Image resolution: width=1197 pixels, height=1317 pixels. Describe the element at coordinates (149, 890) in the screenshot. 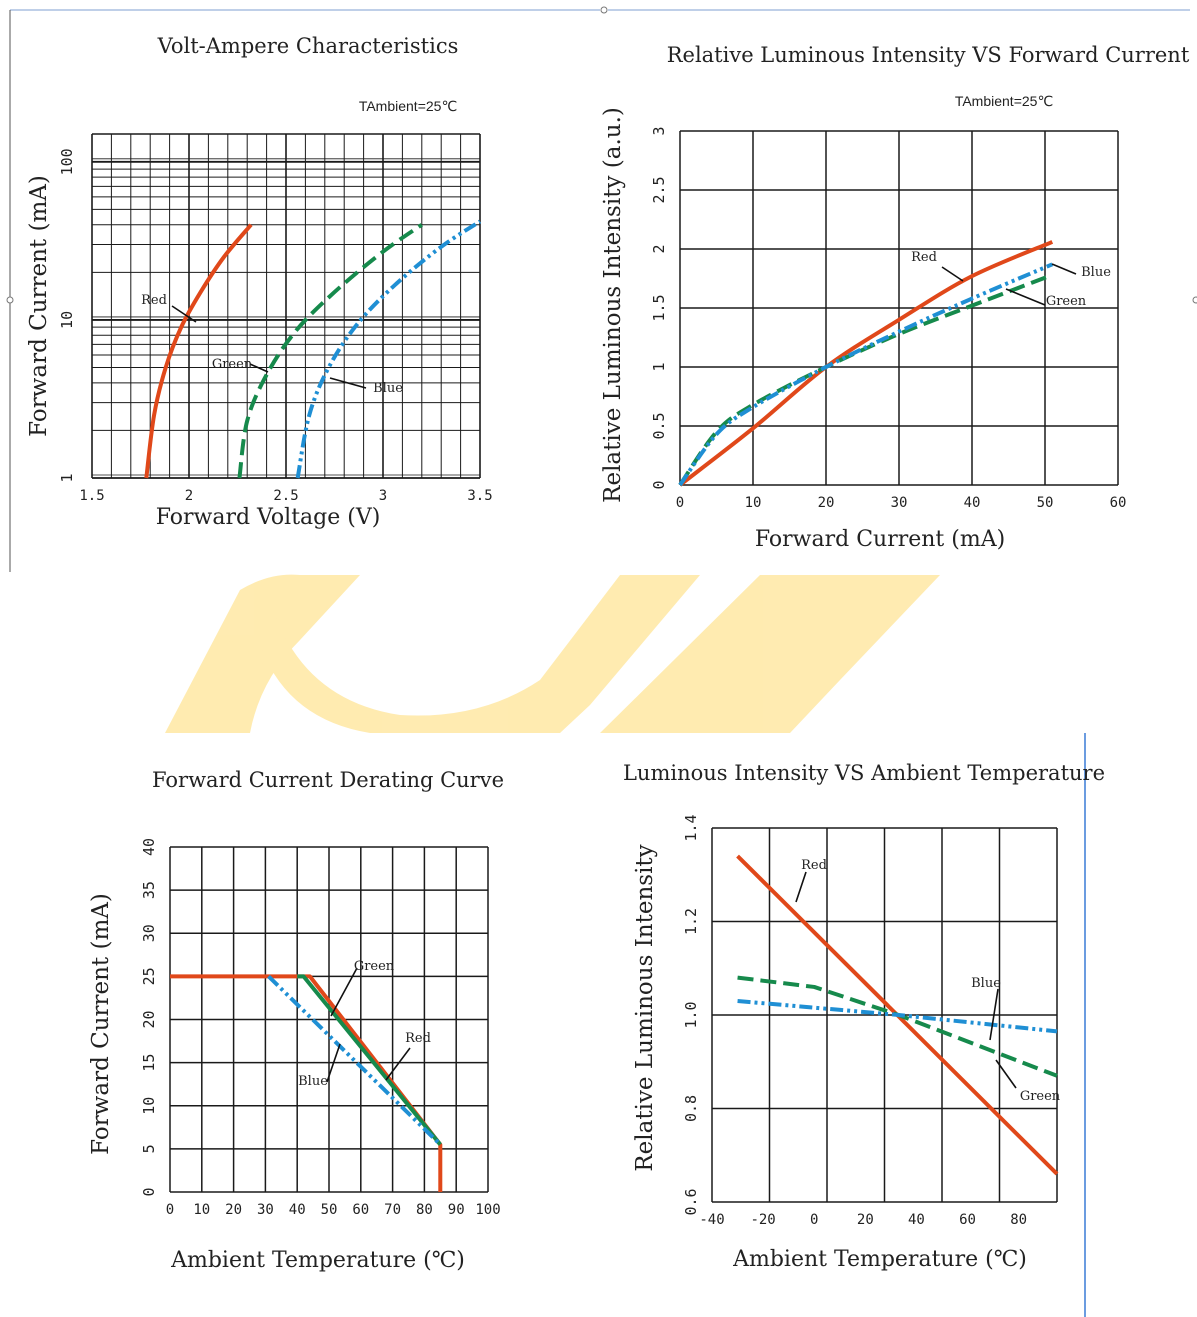

I see `y-tick-label: 35` at that location.